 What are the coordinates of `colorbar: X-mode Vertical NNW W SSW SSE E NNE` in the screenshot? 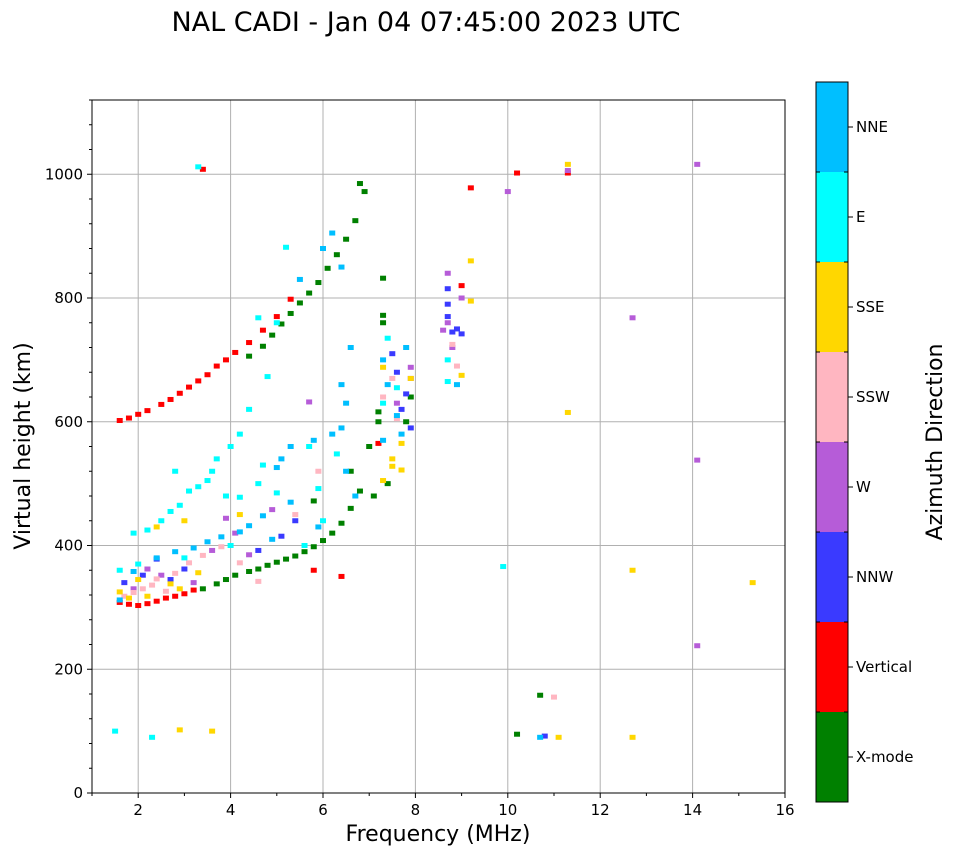 It's located at (864, 442).